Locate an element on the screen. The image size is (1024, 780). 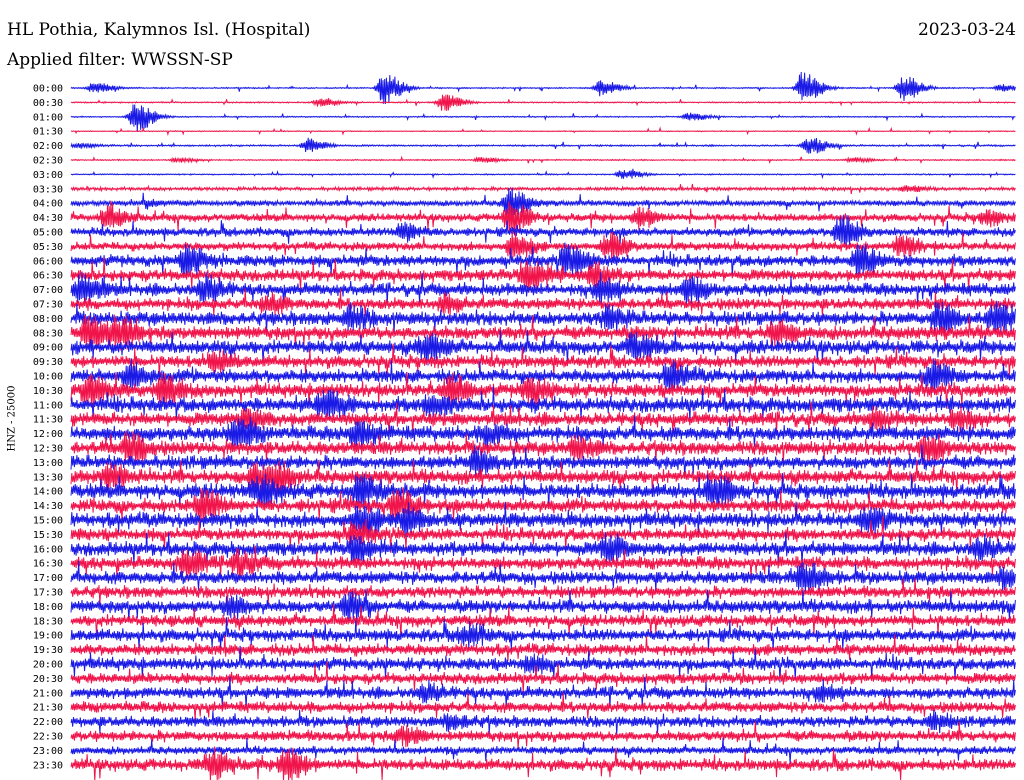
time-label: 01:30 is located at coordinates (48, 132).